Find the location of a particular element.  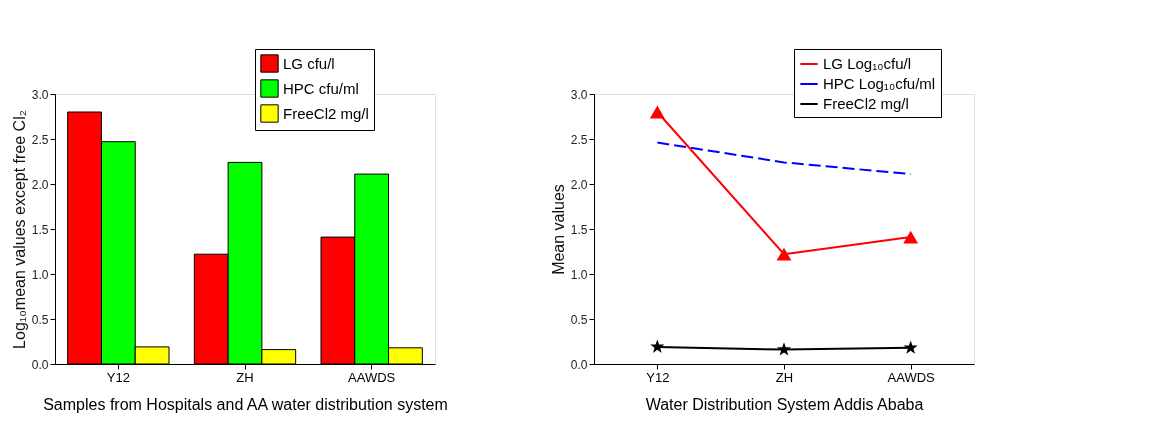

y-axis-title: Mean values is located at coordinates (558, 229).